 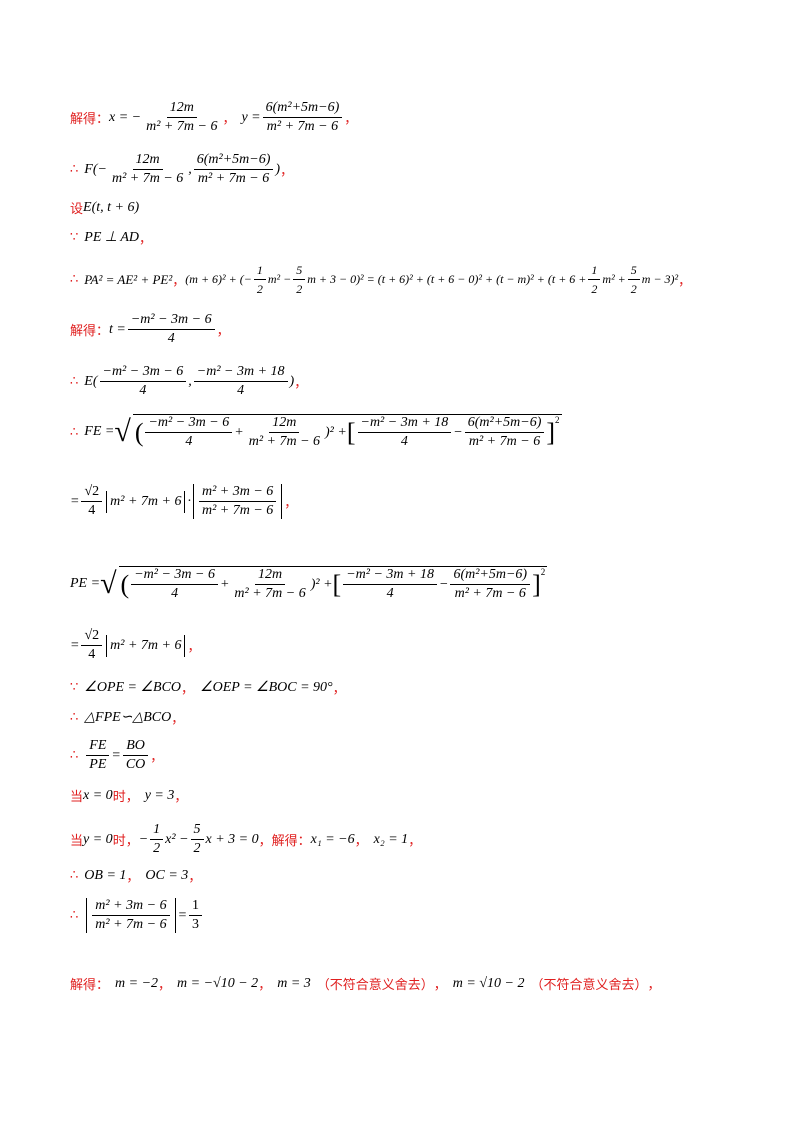 I want to click on label-solve: 解得：, so click(x=90, y=119).